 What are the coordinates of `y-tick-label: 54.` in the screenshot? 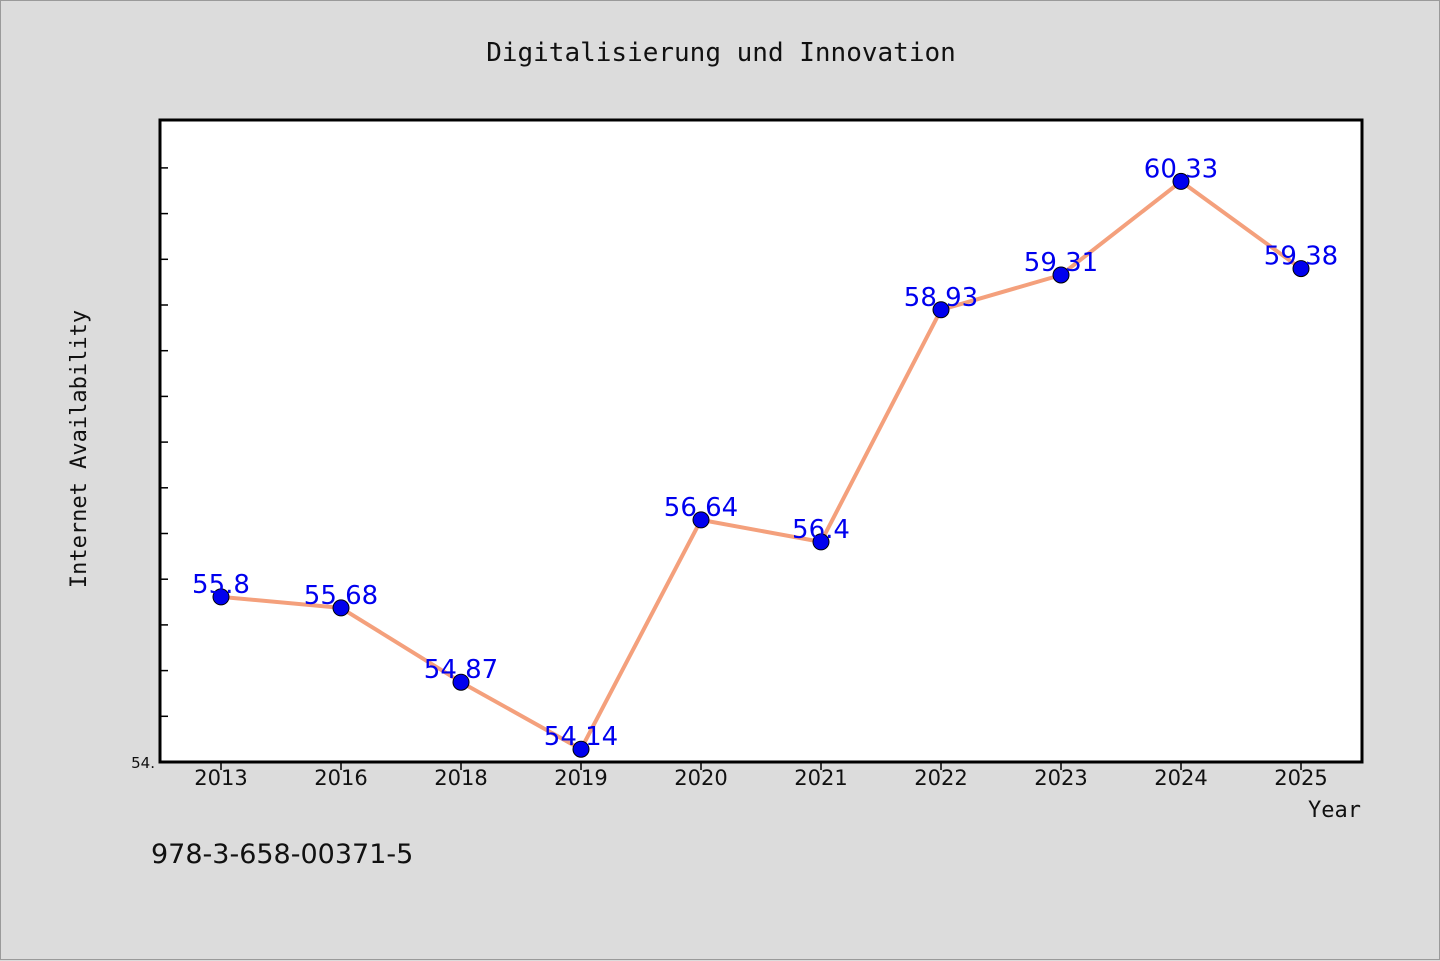 It's located at (143, 763).